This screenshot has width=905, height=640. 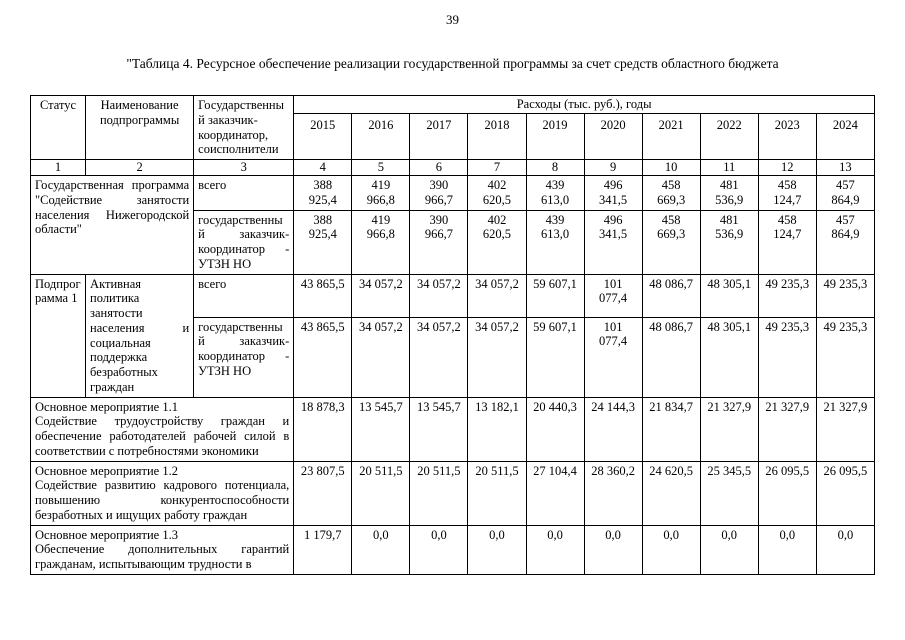 What do you see at coordinates (58, 127) in the screenshot?
I see `header-status: Статус` at bounding box center [58, 127].